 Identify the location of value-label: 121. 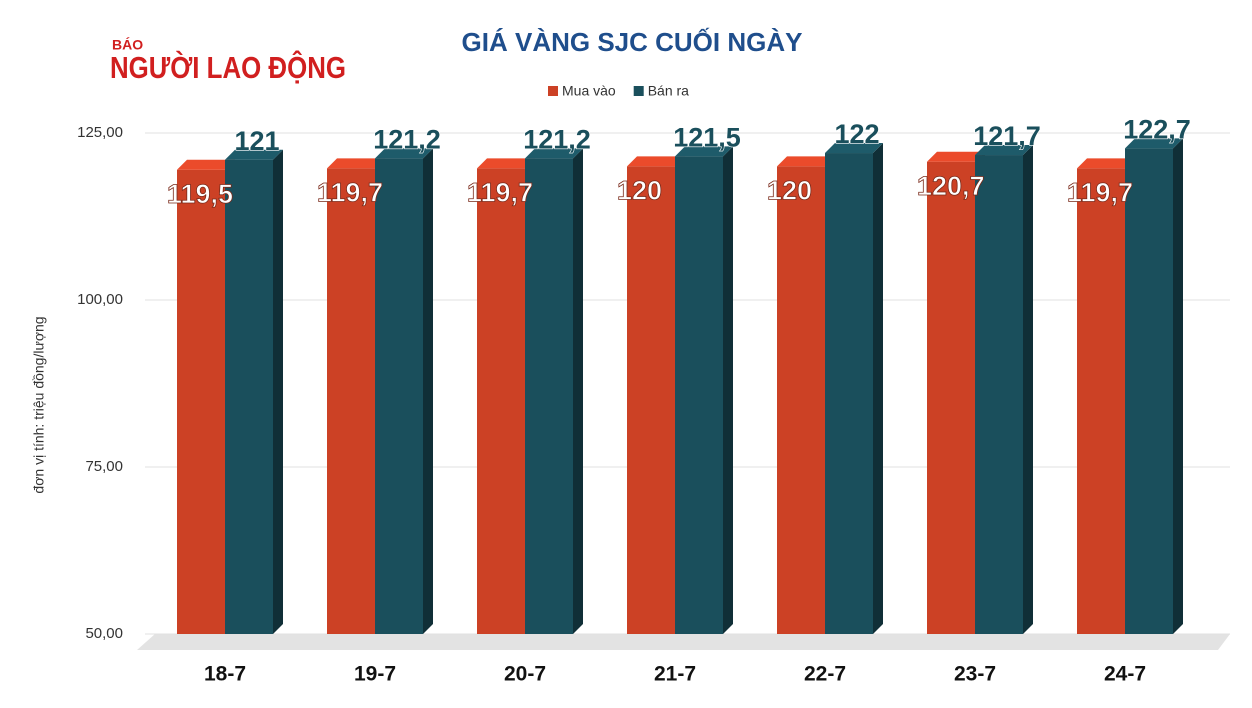
(256, 141).